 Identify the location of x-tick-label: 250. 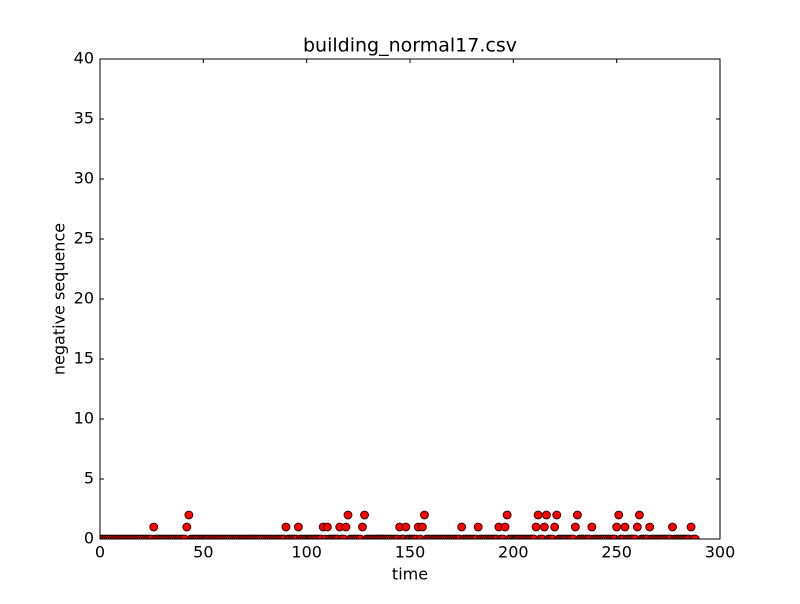
(616, 552).